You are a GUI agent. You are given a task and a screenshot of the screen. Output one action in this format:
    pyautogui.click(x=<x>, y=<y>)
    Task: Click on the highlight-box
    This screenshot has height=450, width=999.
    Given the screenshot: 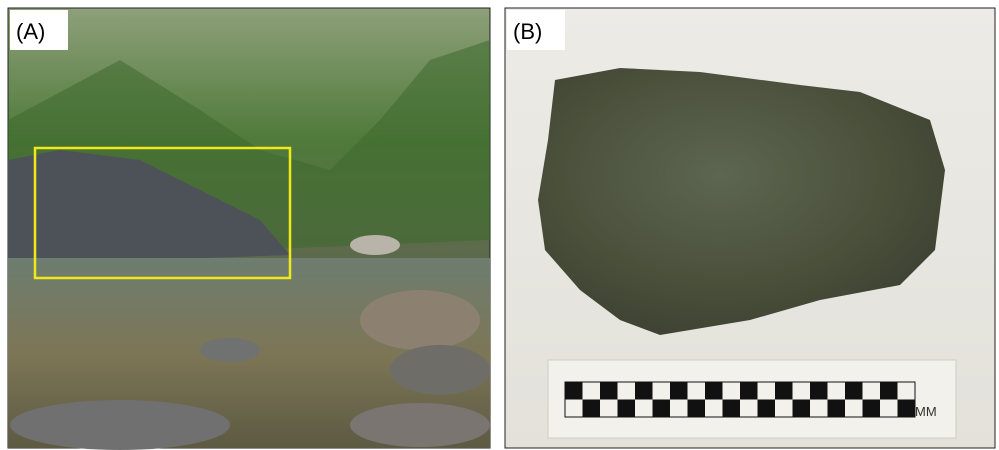 What is the action you would take?
    pyautogui.click(x=162, y=213)
    